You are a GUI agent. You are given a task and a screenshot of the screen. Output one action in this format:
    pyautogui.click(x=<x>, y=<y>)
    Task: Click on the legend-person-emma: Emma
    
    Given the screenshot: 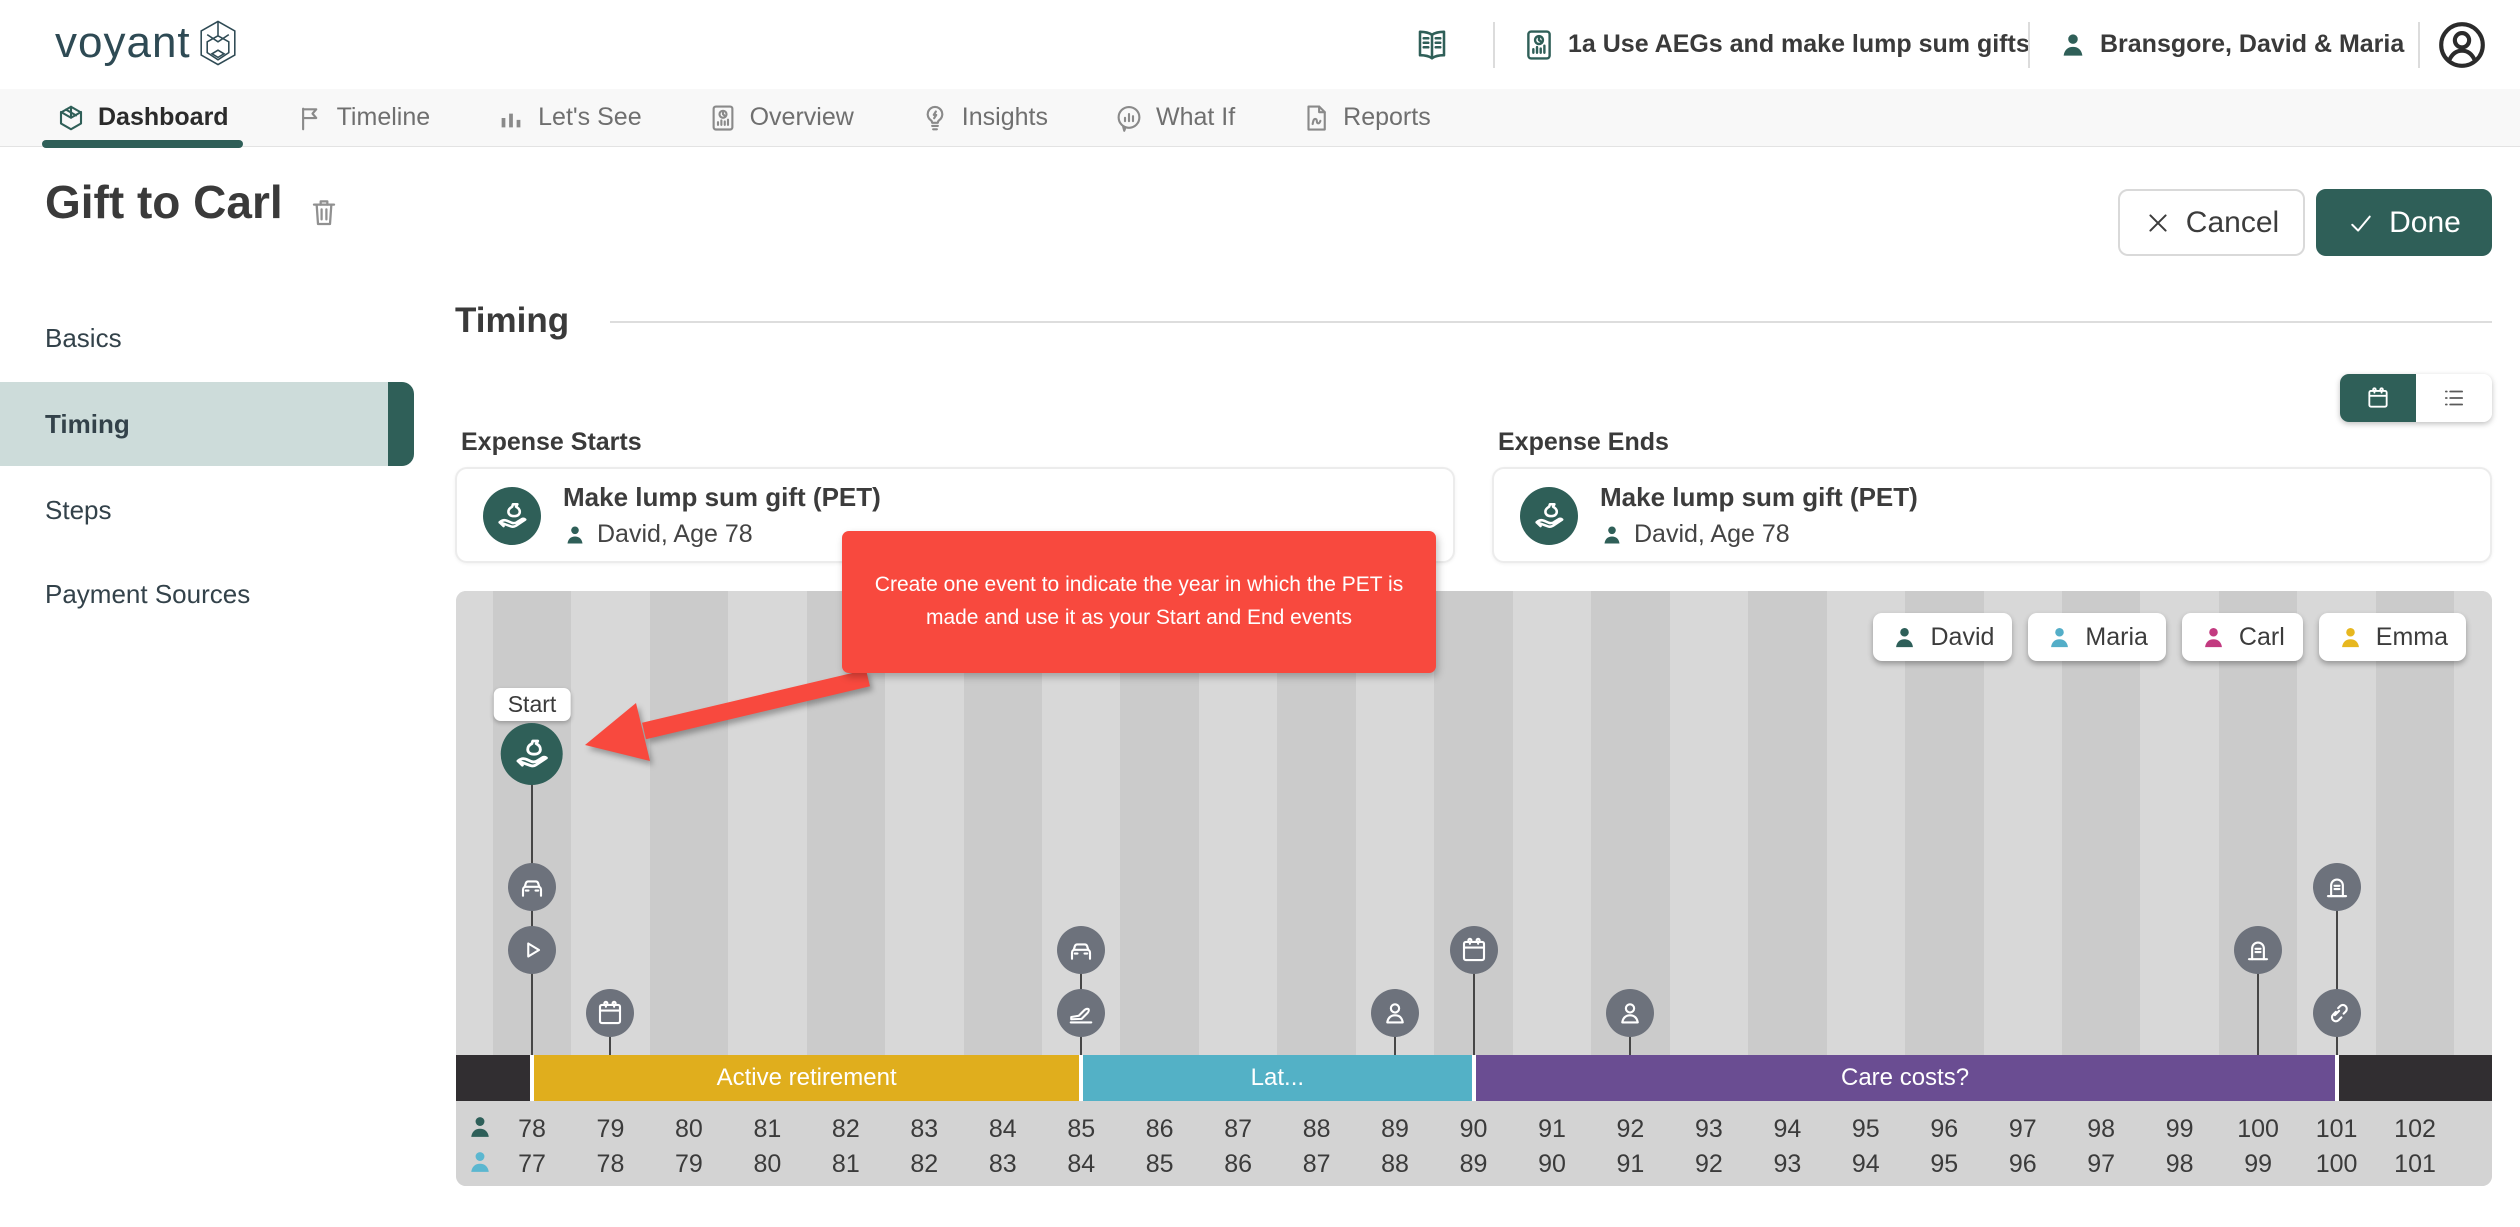 What is the action you would take?
    pyautogui.click(x=2392, y=637)
    